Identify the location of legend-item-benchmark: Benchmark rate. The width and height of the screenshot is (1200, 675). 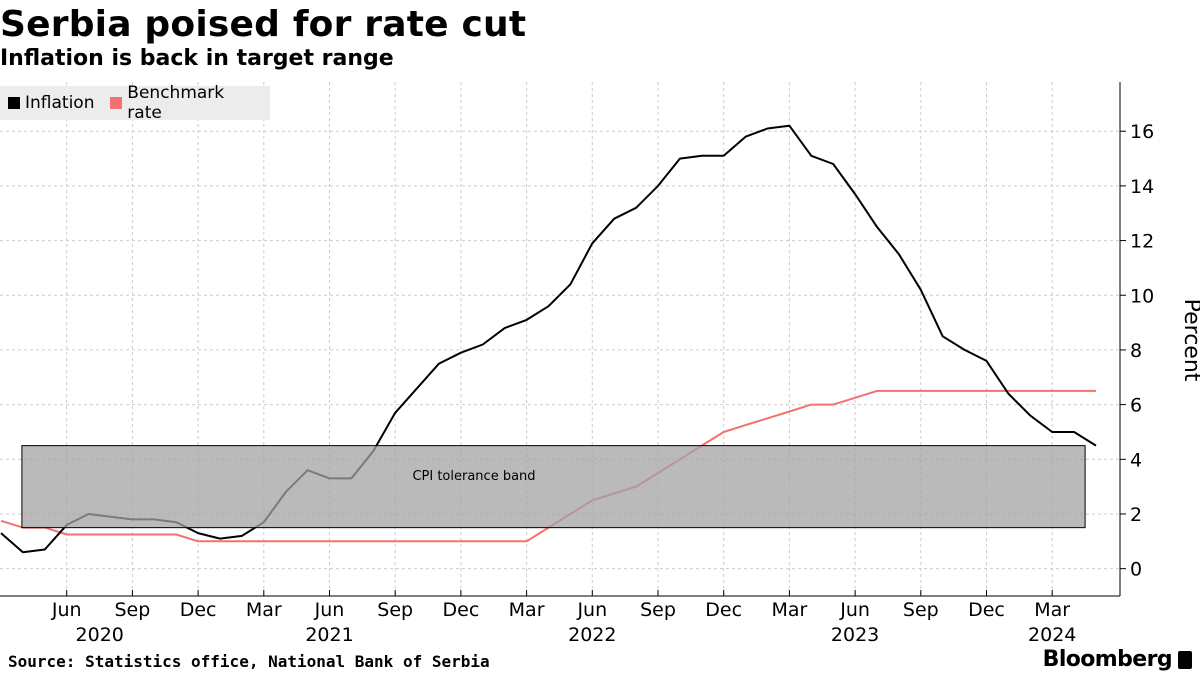
(186, 103).